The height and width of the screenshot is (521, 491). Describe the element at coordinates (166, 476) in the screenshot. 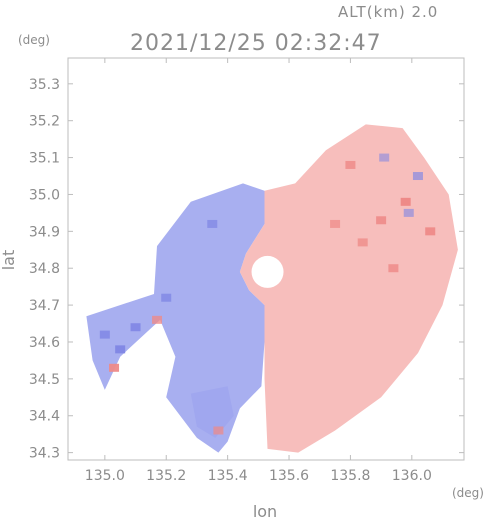

I see `x-tick-label: 135.2` at that location.